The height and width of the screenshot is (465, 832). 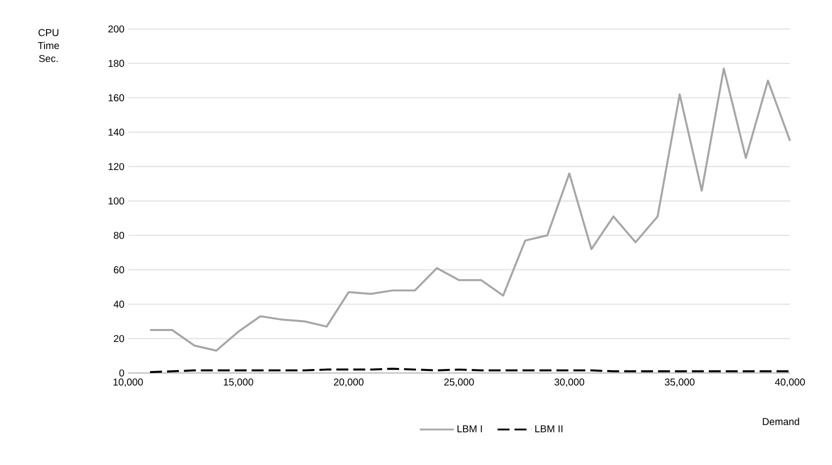 What do you see at coordinates (119, 270) in the screenshot?
I see `y-tick-label: 60` at bounding box center [119, 270].